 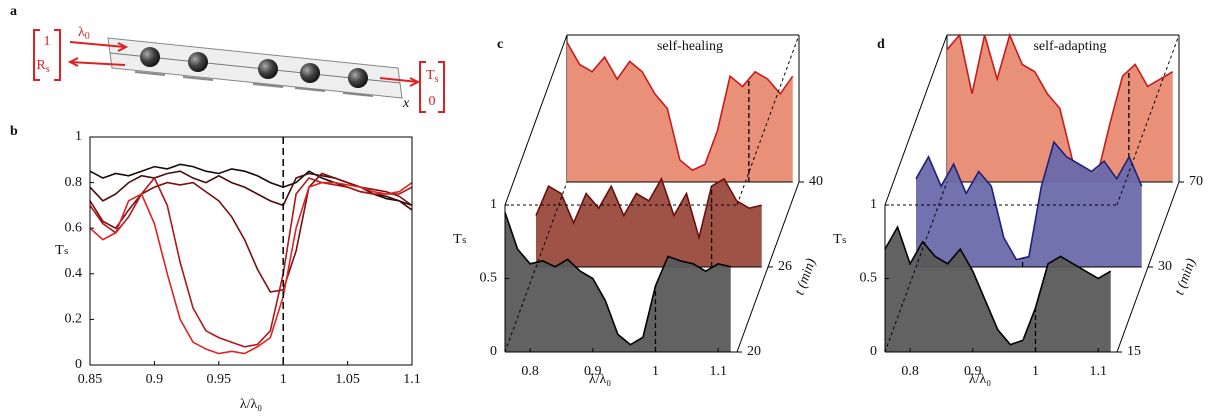 What do you see at coordinates (74, 273) in the screenshot?
I see `y-tick-label: 0.4` at bounding box center [74, 273].